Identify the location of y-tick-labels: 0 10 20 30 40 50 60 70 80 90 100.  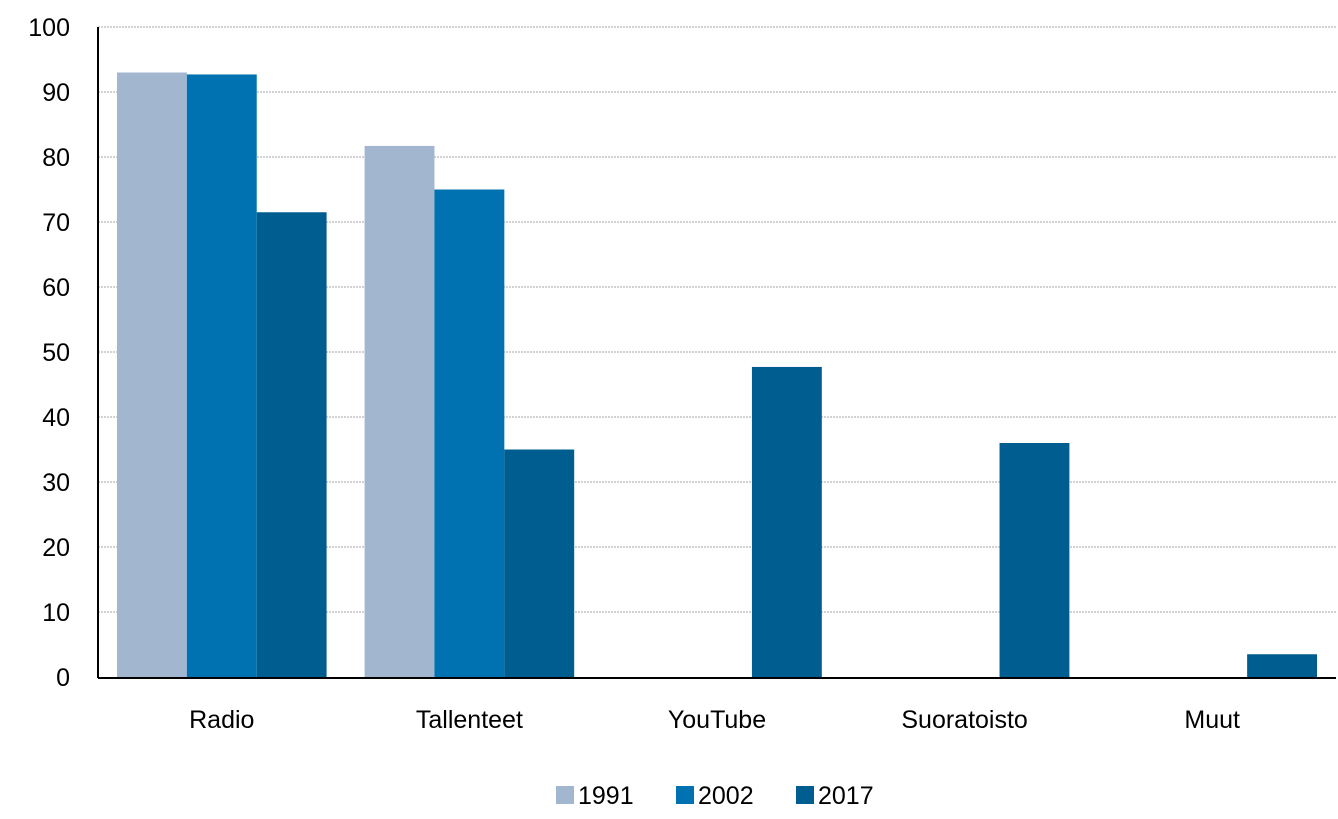
(49, 353).